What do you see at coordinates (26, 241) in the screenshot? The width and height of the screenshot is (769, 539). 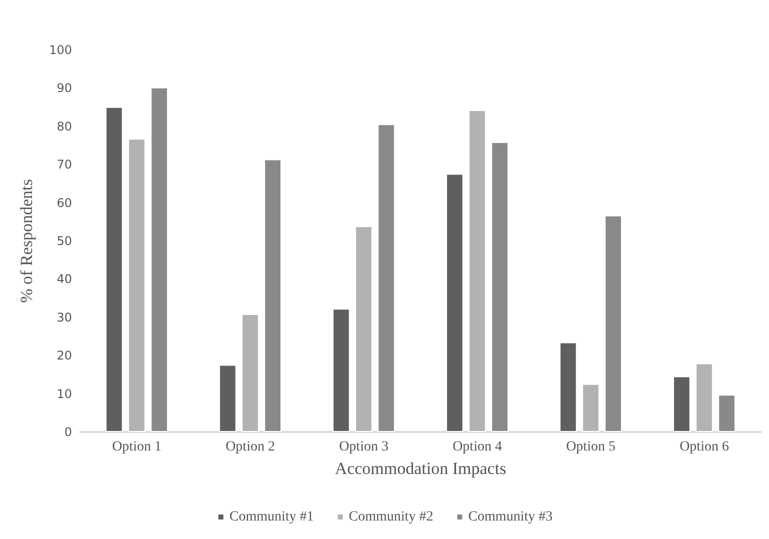 I see `y-axis-title: % of Respondents` at bounding box center [26, 241].